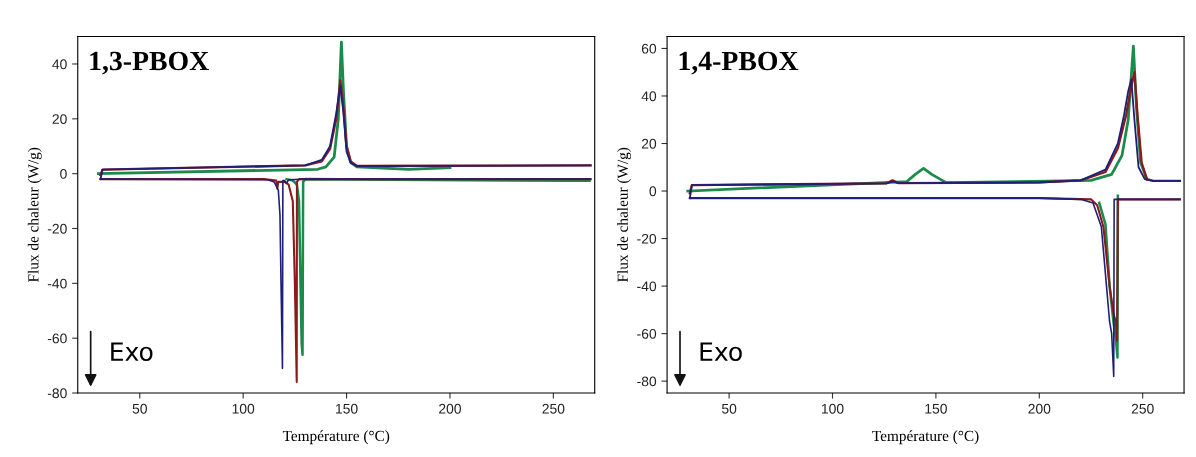  I want to click on chart-title: 1,4-PBOX, so click(739, 63).